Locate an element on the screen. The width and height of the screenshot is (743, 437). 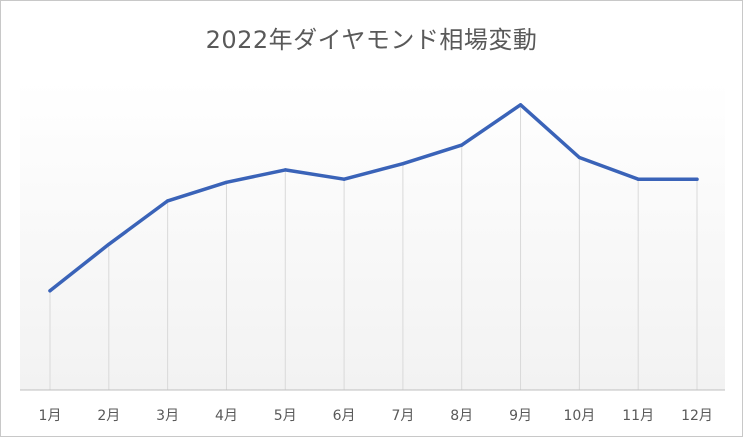
x-tick-label: 6月 is located at coordinates (344, 416).